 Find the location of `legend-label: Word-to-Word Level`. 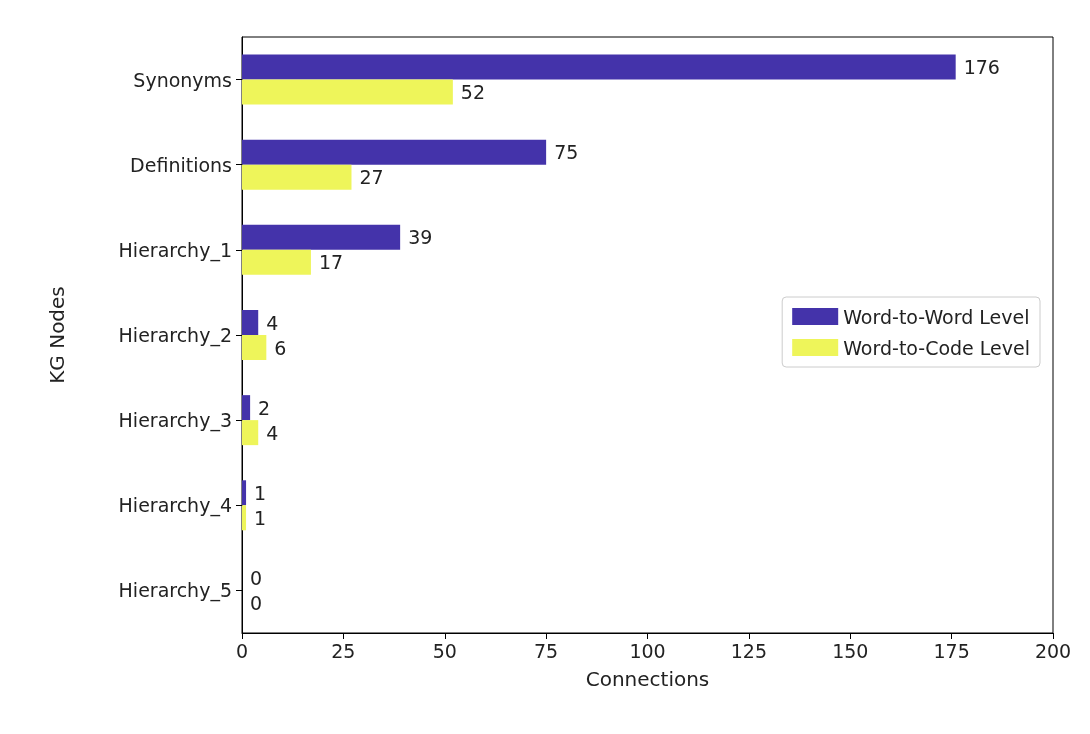

legend-label: Word-to-Word Level is located at coordinates (936, 316).